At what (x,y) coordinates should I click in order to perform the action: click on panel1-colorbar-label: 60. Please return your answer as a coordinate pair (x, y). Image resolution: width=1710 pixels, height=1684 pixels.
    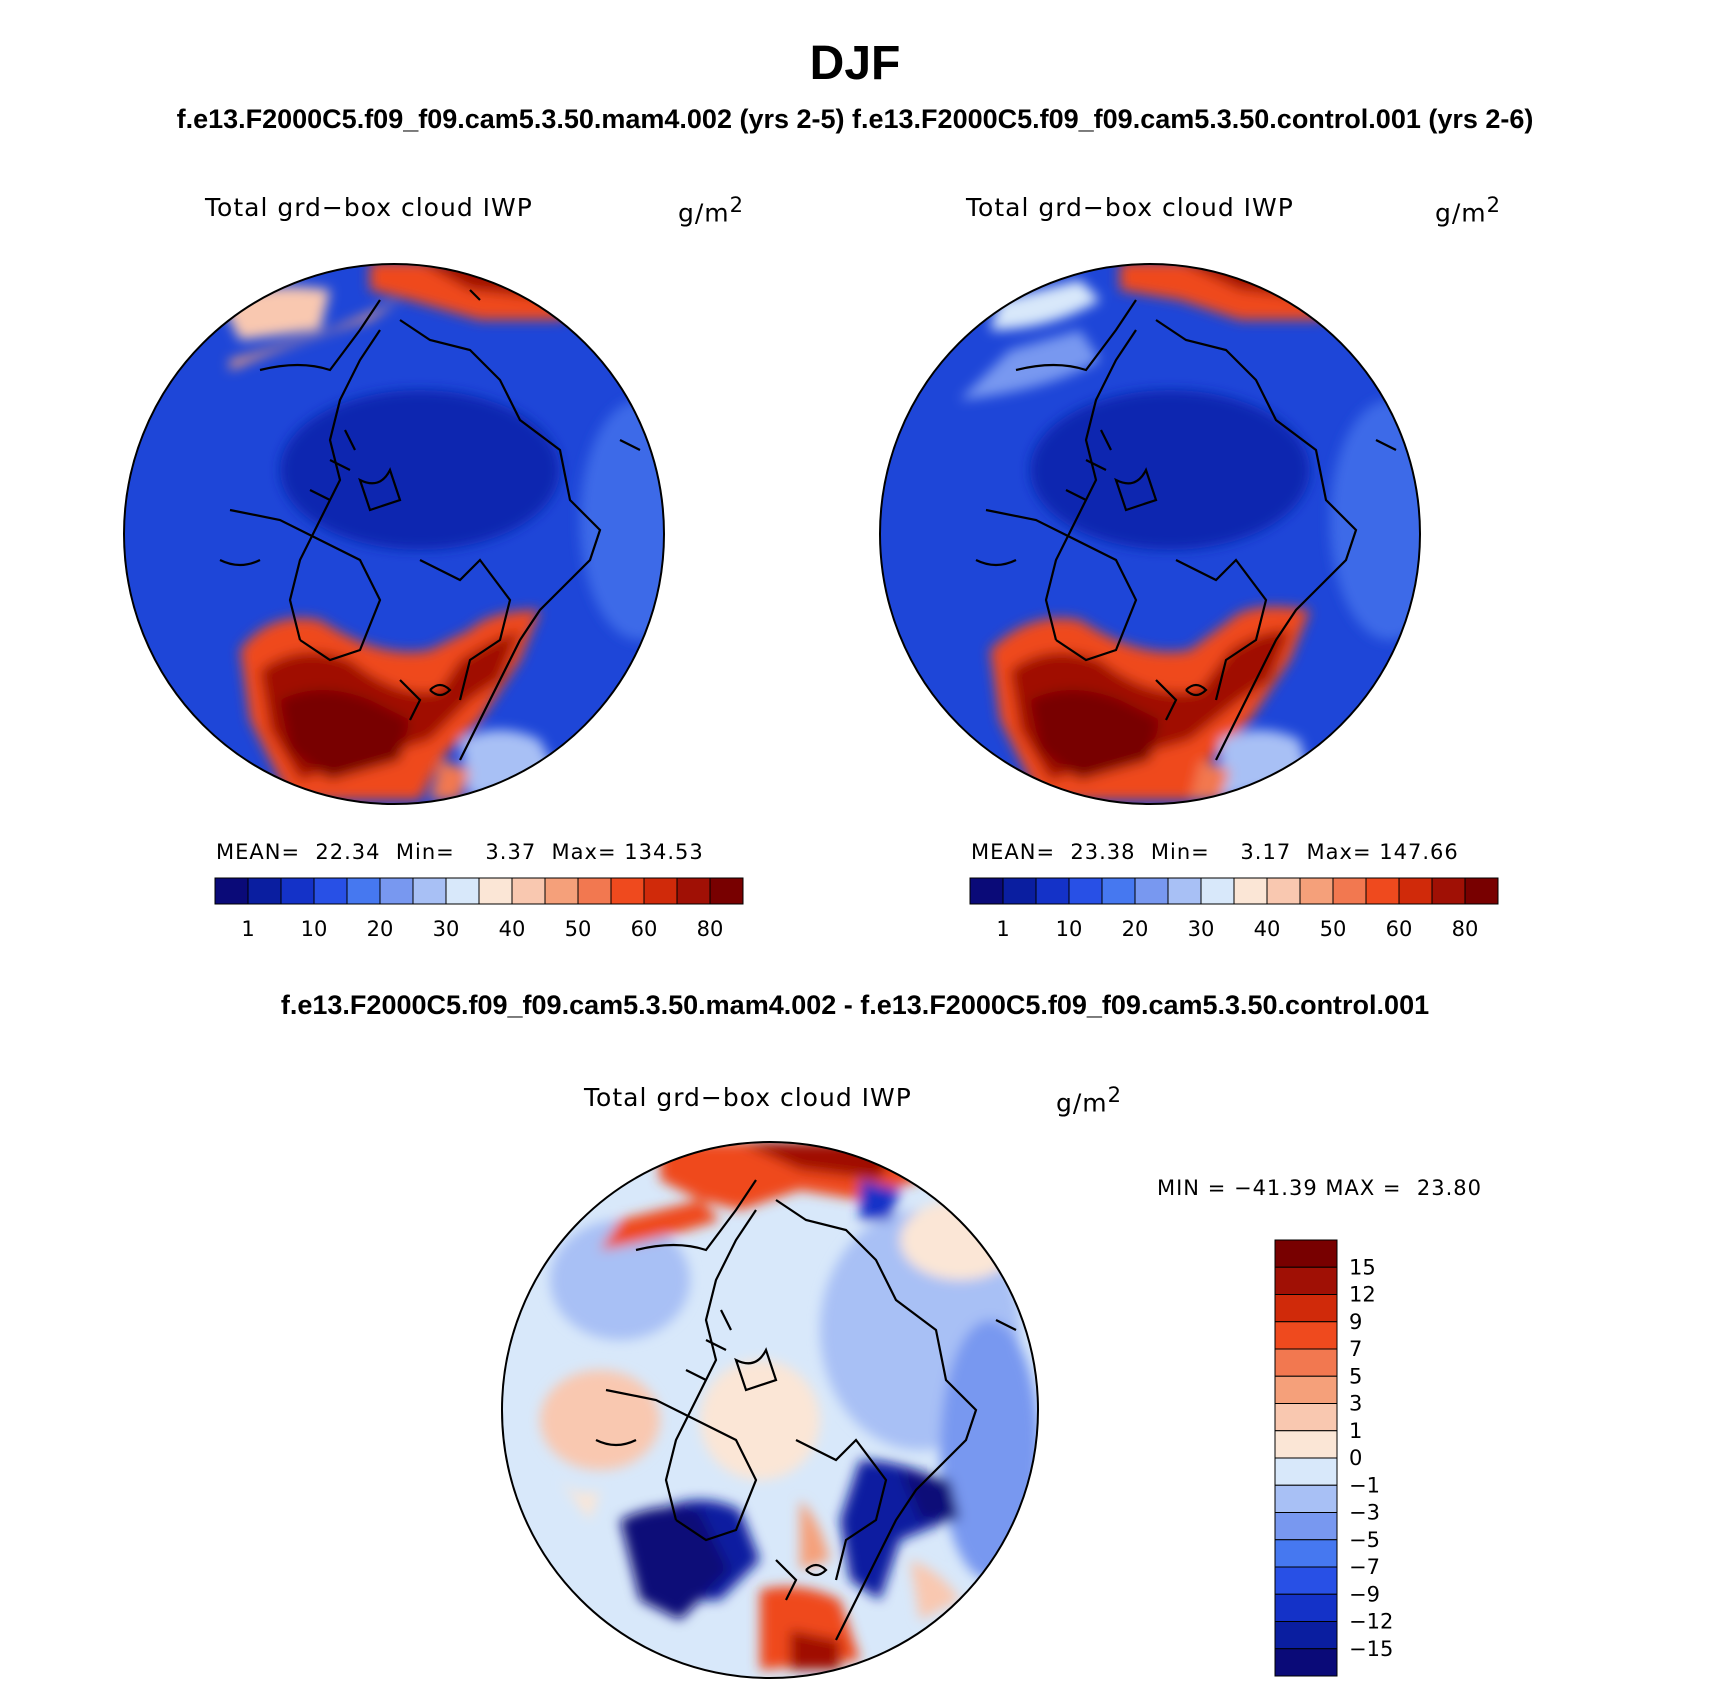
    Looking at the image, I should click on (644, 929).